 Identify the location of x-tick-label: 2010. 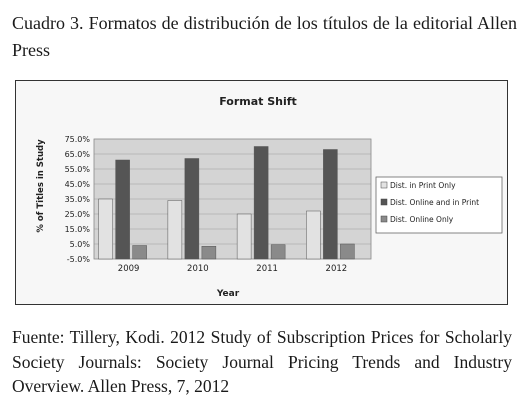
(198, 269).